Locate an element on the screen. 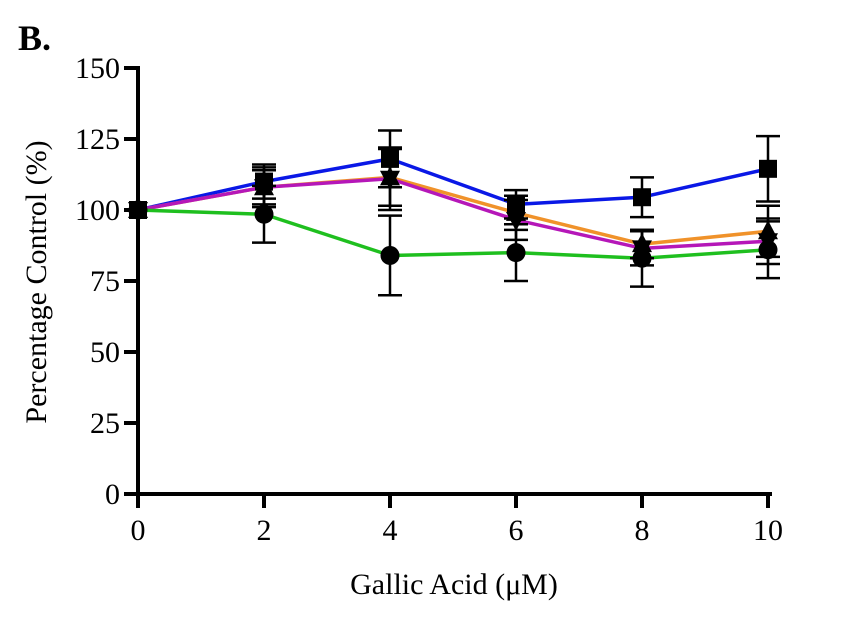 The width and height of the screenshot is (850, 619). x-tick-label: 8 is located at coordinates (642, 530).